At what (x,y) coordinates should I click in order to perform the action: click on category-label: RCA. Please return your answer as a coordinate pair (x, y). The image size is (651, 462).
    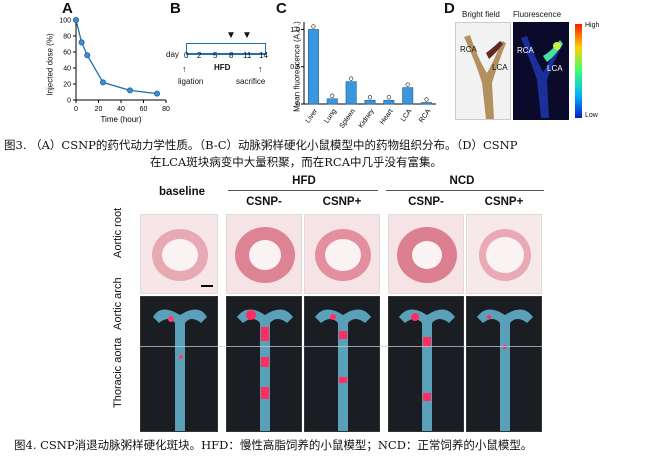
    Looking at the image, I should click on (425, 116).